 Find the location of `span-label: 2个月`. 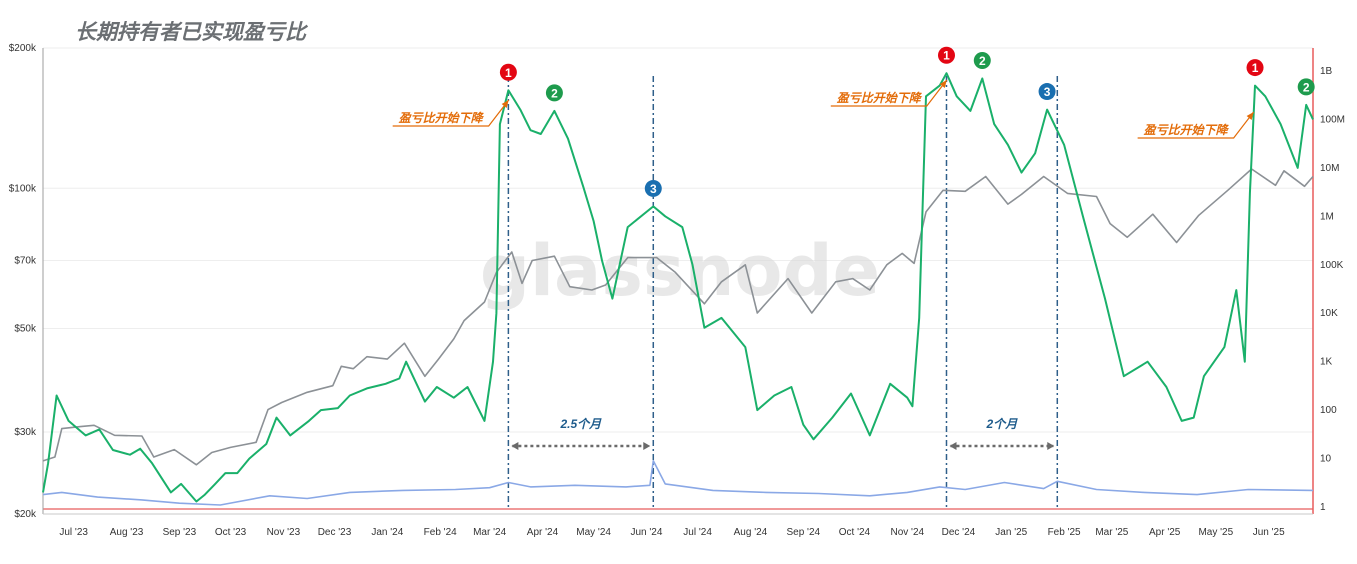

span-label: 2个月 is located at coordinates (1002, 424).